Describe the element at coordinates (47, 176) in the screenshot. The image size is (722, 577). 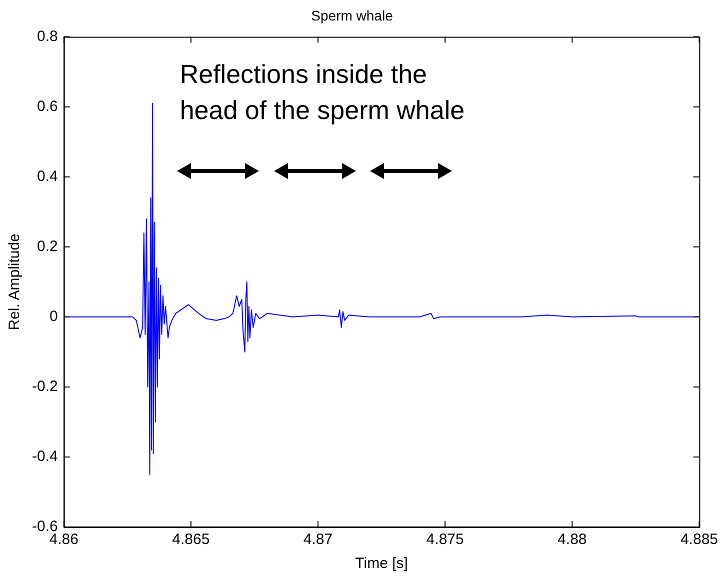
I see `y-tick-label: 0.4` at that location.